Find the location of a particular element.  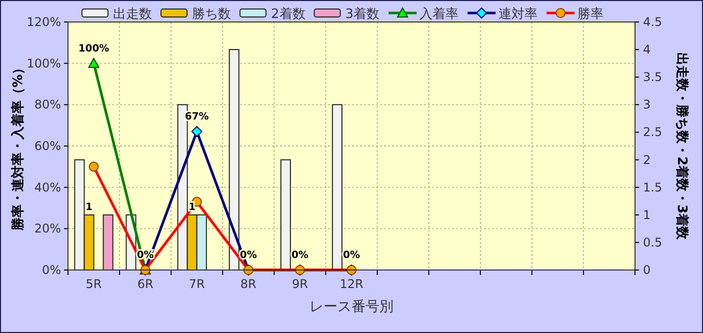

x-tick-label: 5R is located at coordinates (94, 284).